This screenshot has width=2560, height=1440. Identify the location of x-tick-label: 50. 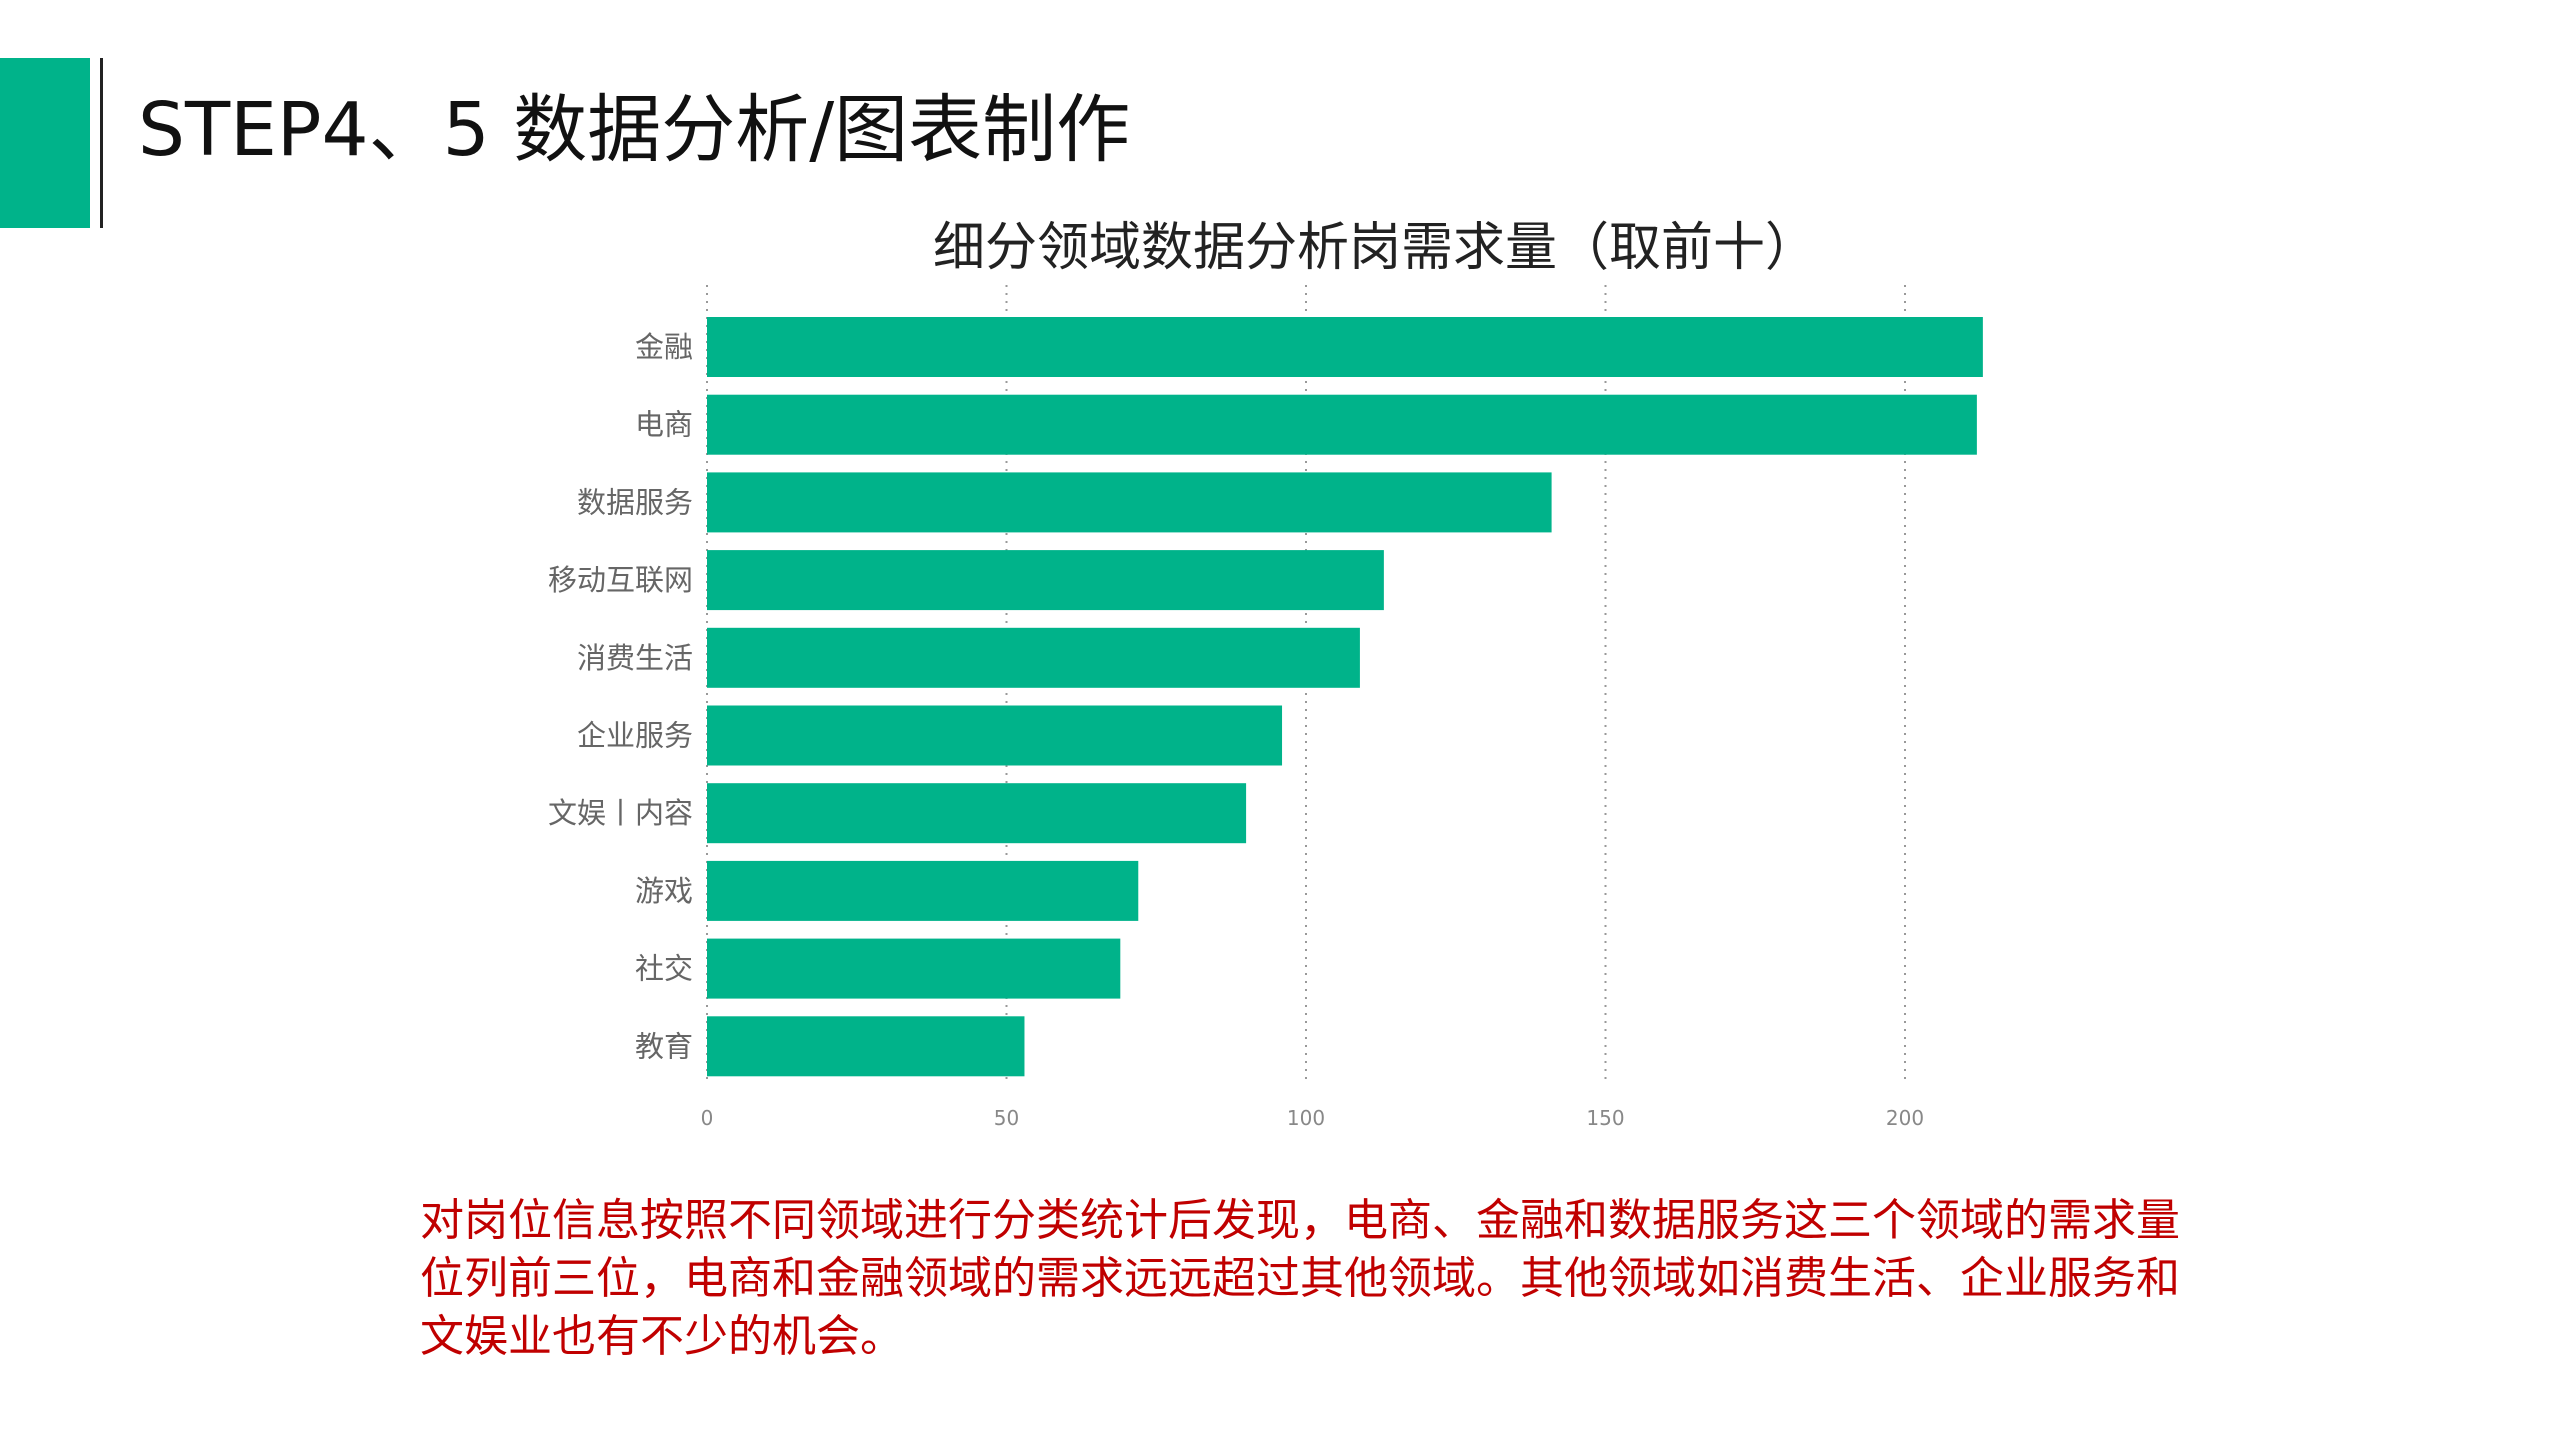
(1006, 1118).